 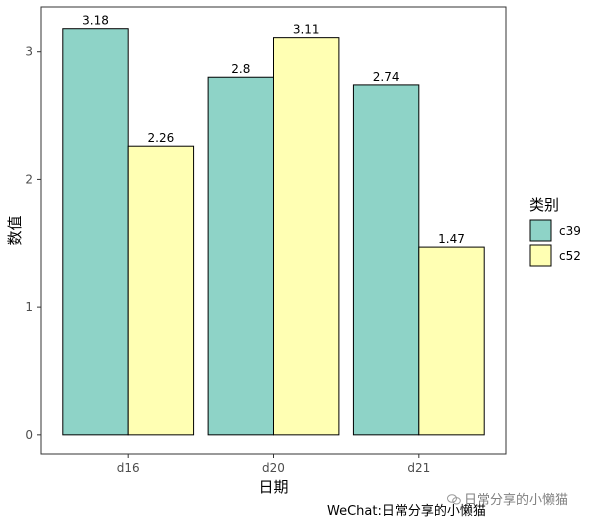 I want to click on bar-c52-d20, so click(x=306, y=236).